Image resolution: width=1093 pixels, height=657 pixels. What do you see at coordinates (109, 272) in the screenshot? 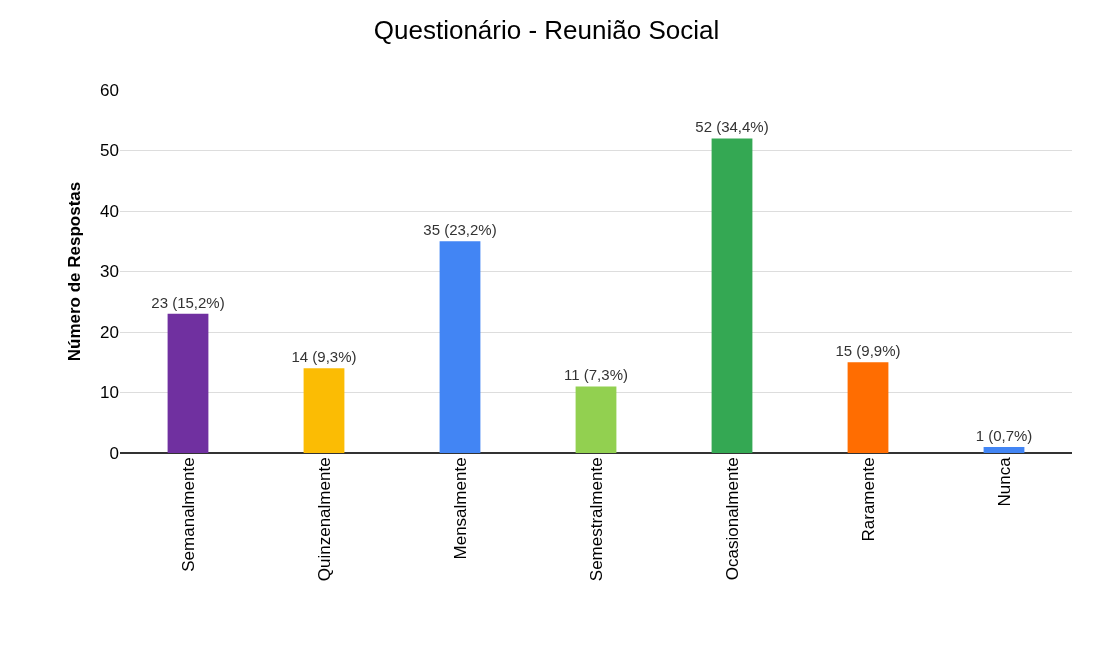
I see `y-tick-label: 30` at bounding box center [109, 272].